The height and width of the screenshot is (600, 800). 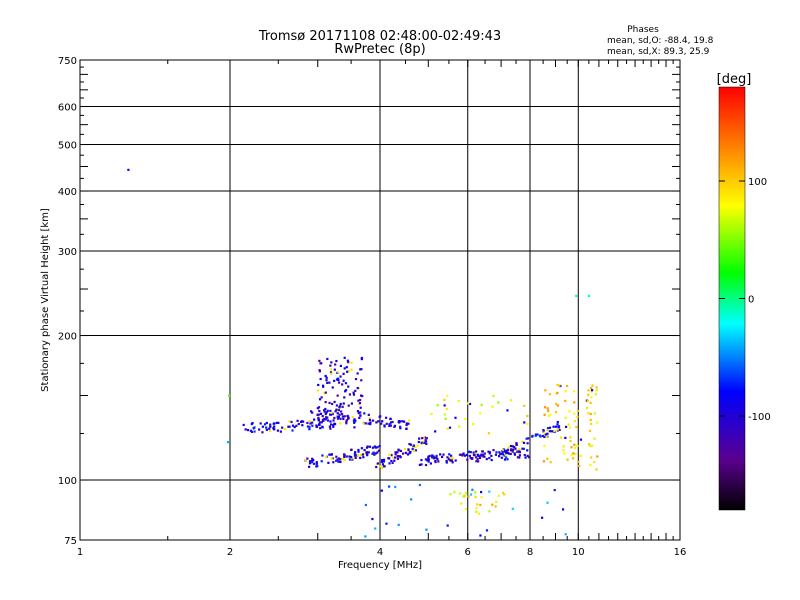 I want to click on y-axis-label: Stationary phase Virtual Height [km], so click(x=45, y=300).